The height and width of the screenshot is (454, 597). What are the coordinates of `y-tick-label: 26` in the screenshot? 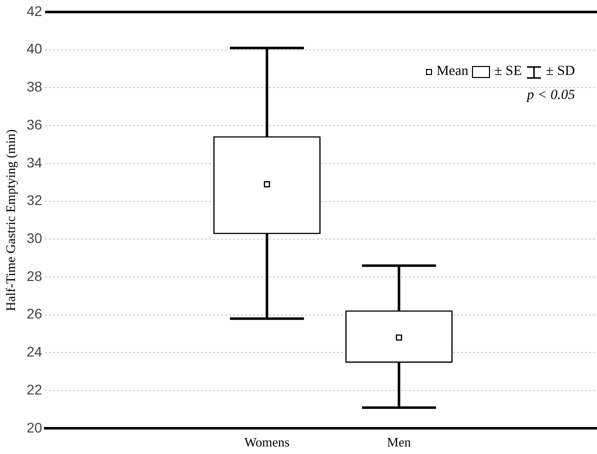 It's located at (34, 314).